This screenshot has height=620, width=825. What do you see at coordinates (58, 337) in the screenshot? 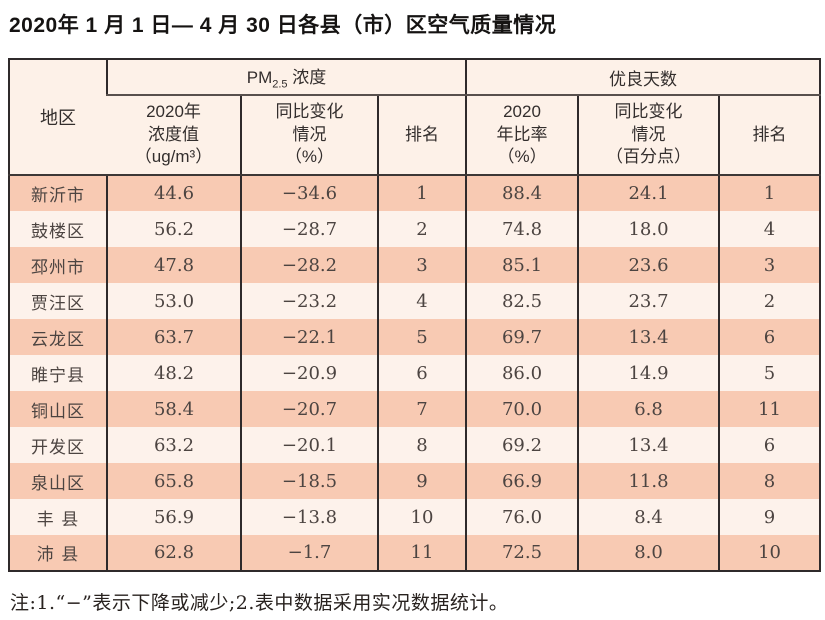
I see `cell-region: 云龙区` at bounding box center [58, 337].